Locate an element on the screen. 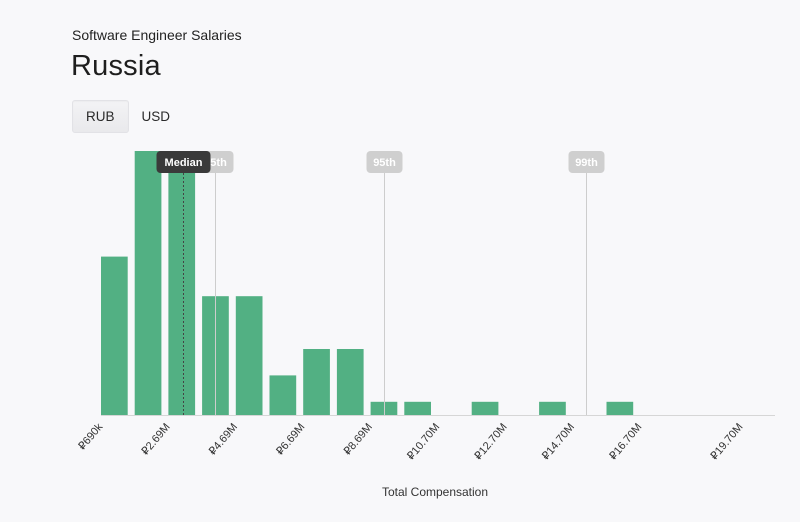 The height and width of the screenshot is (522, 800). marker-label: 95th is located at coordinates (384, 163).